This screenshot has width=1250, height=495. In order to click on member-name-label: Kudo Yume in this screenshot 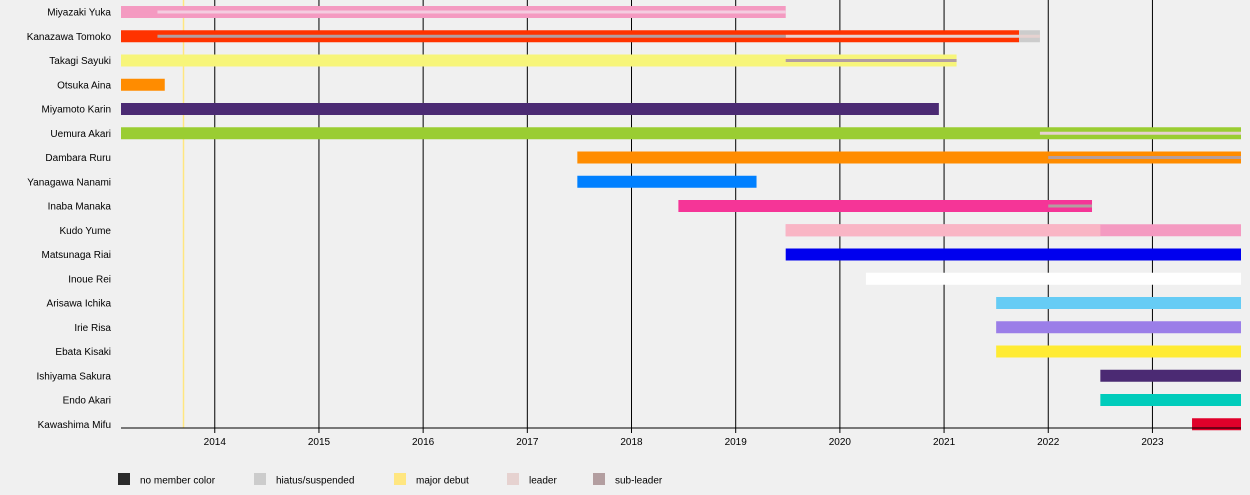, I will do `click(85, 231)`.